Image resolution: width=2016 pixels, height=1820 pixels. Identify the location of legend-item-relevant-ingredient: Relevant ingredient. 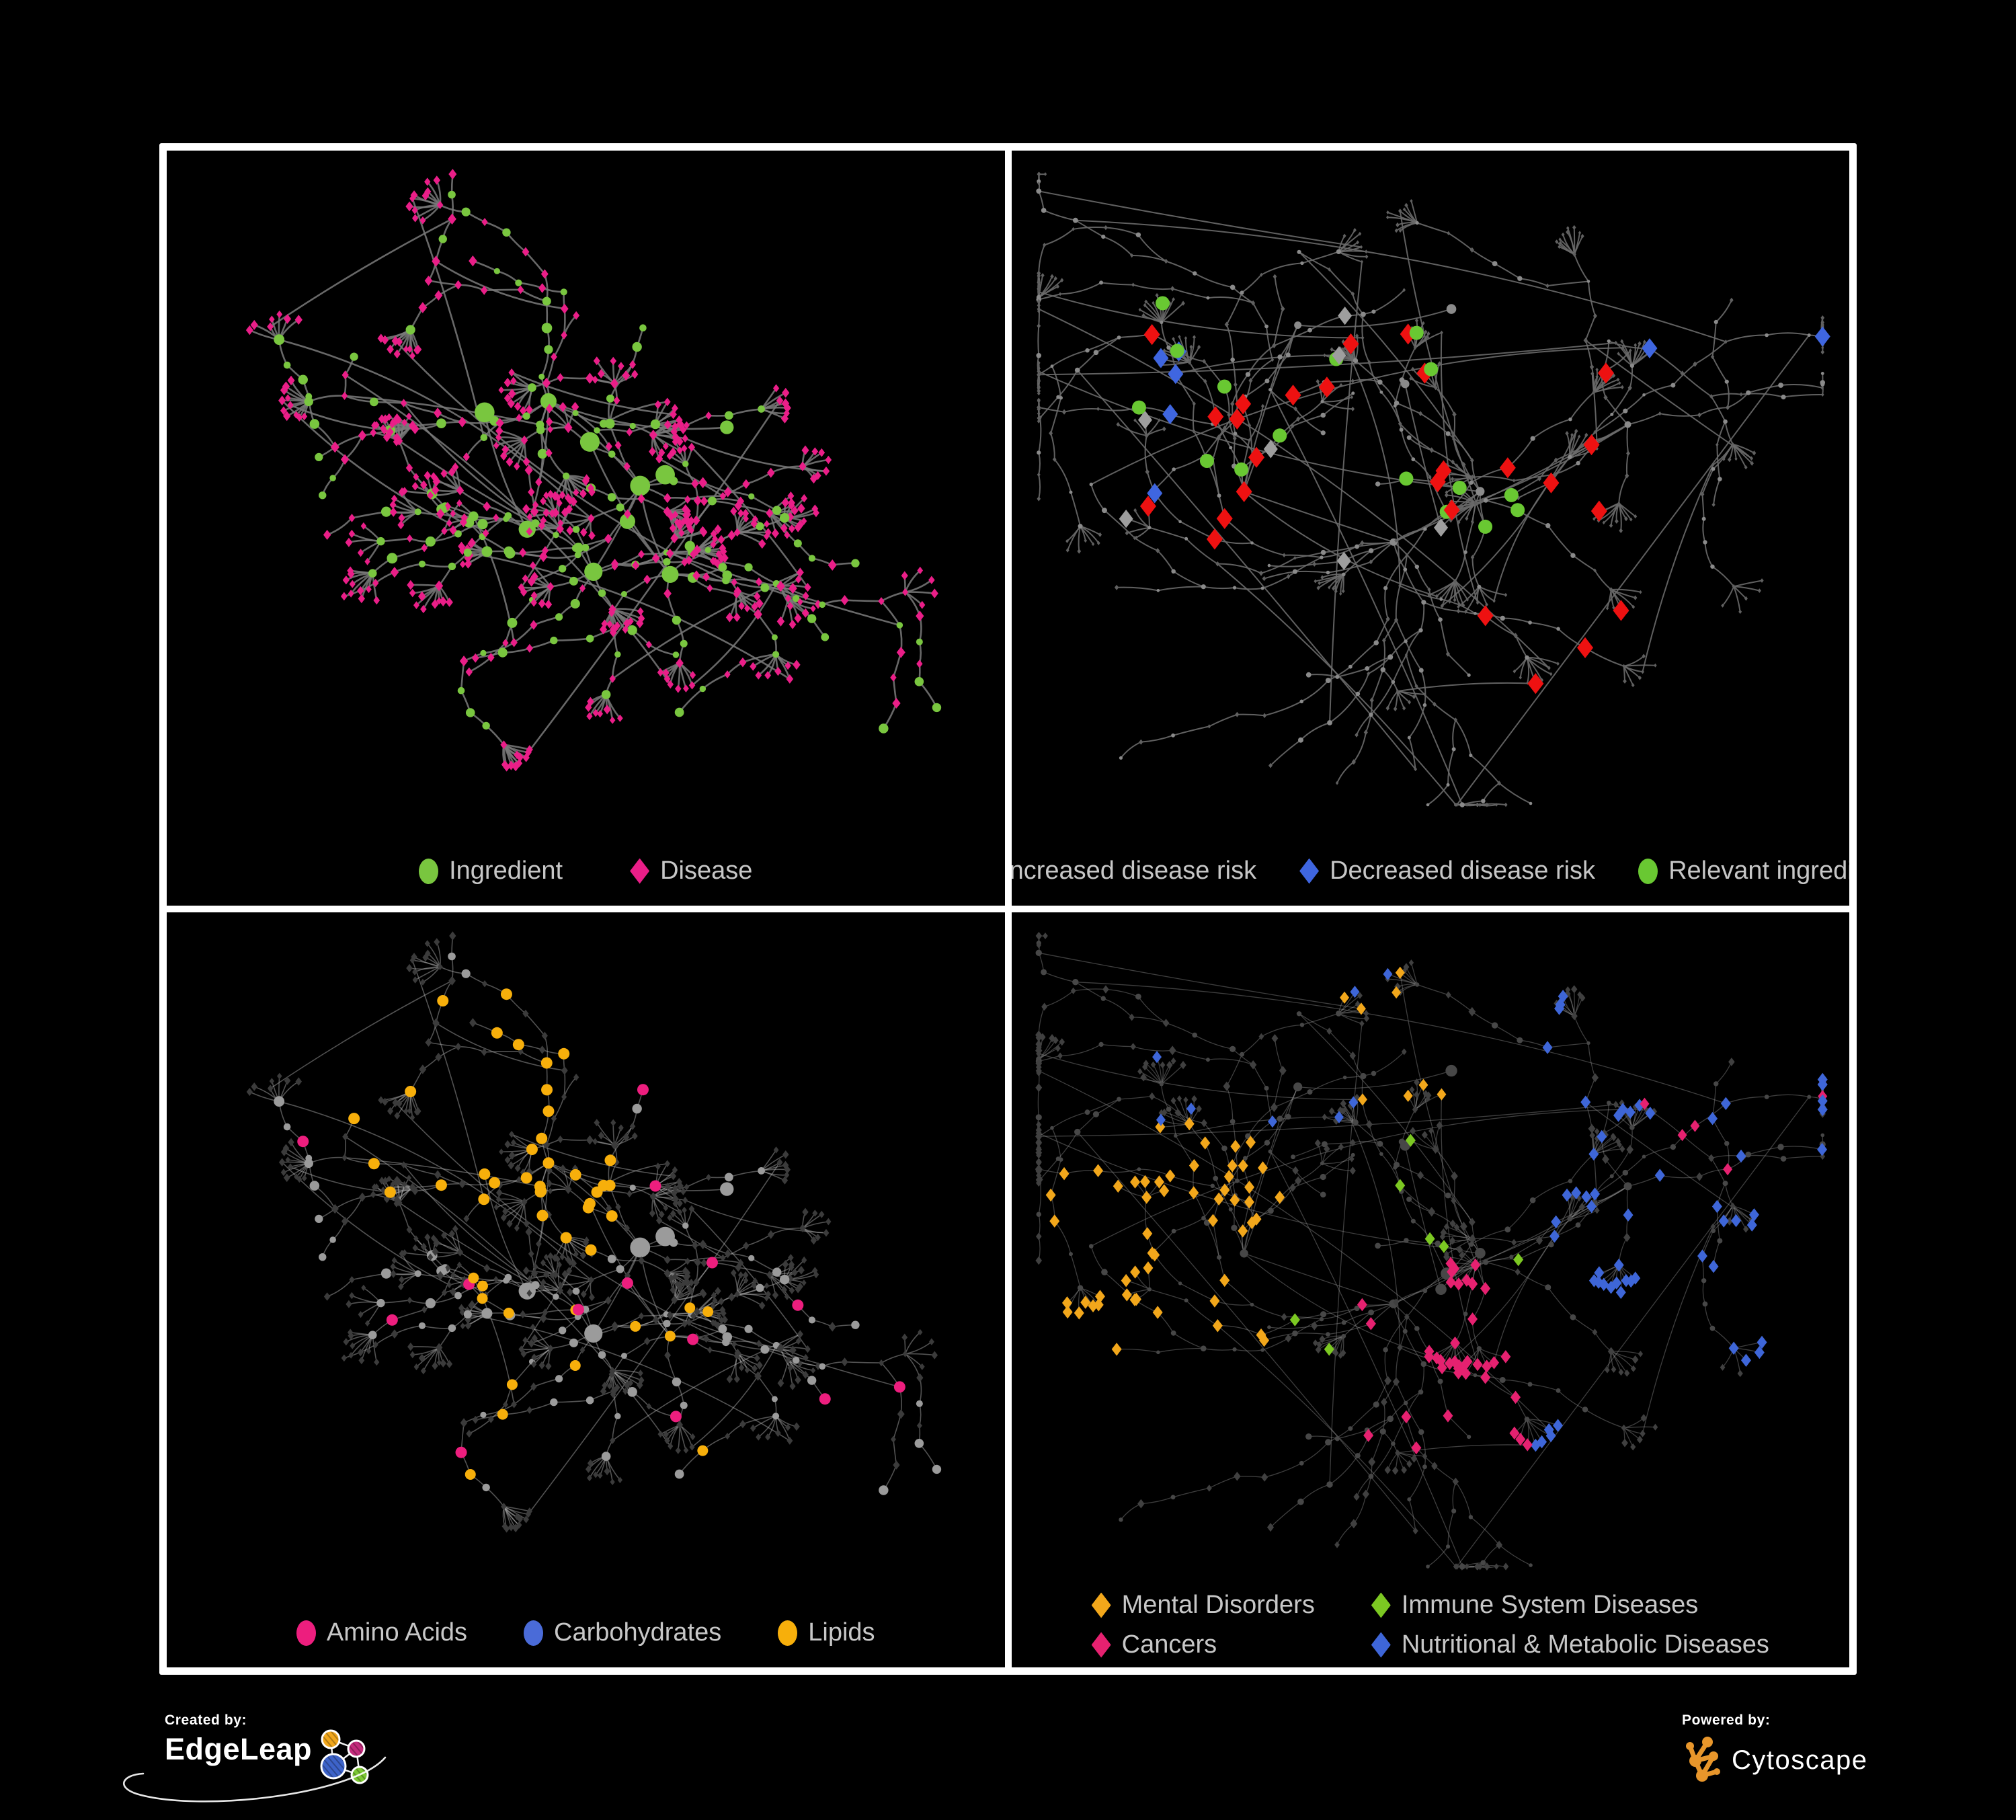
(1743, 871).